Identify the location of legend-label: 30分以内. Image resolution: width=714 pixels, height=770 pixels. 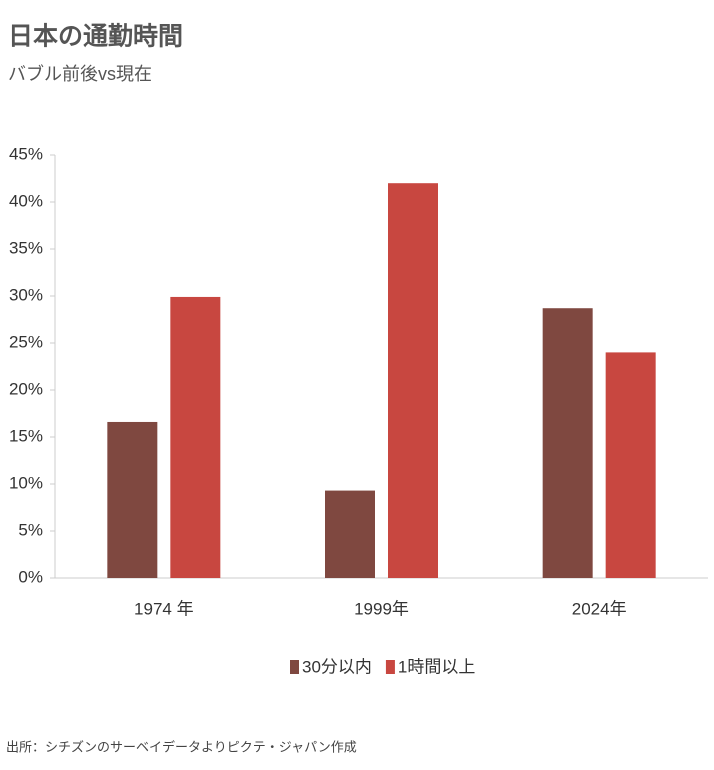
(337, 666).